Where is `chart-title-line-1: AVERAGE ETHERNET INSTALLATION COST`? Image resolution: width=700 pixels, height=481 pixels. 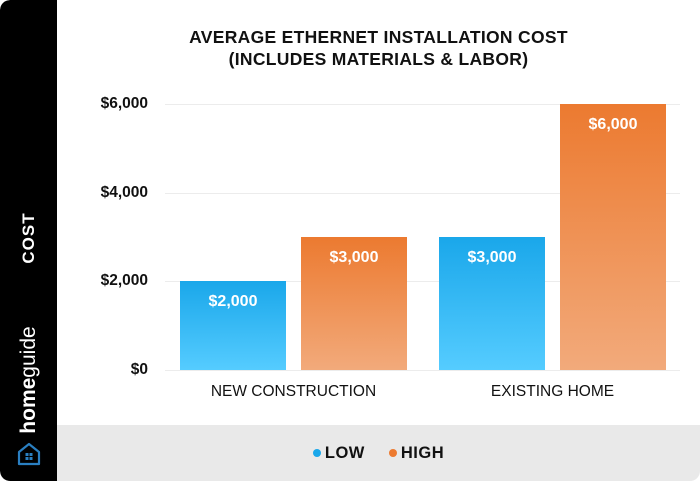
chart-title-line-1: AVERAGE ETHERNET INSTALLATION COST is located at coordinates (378, 37).